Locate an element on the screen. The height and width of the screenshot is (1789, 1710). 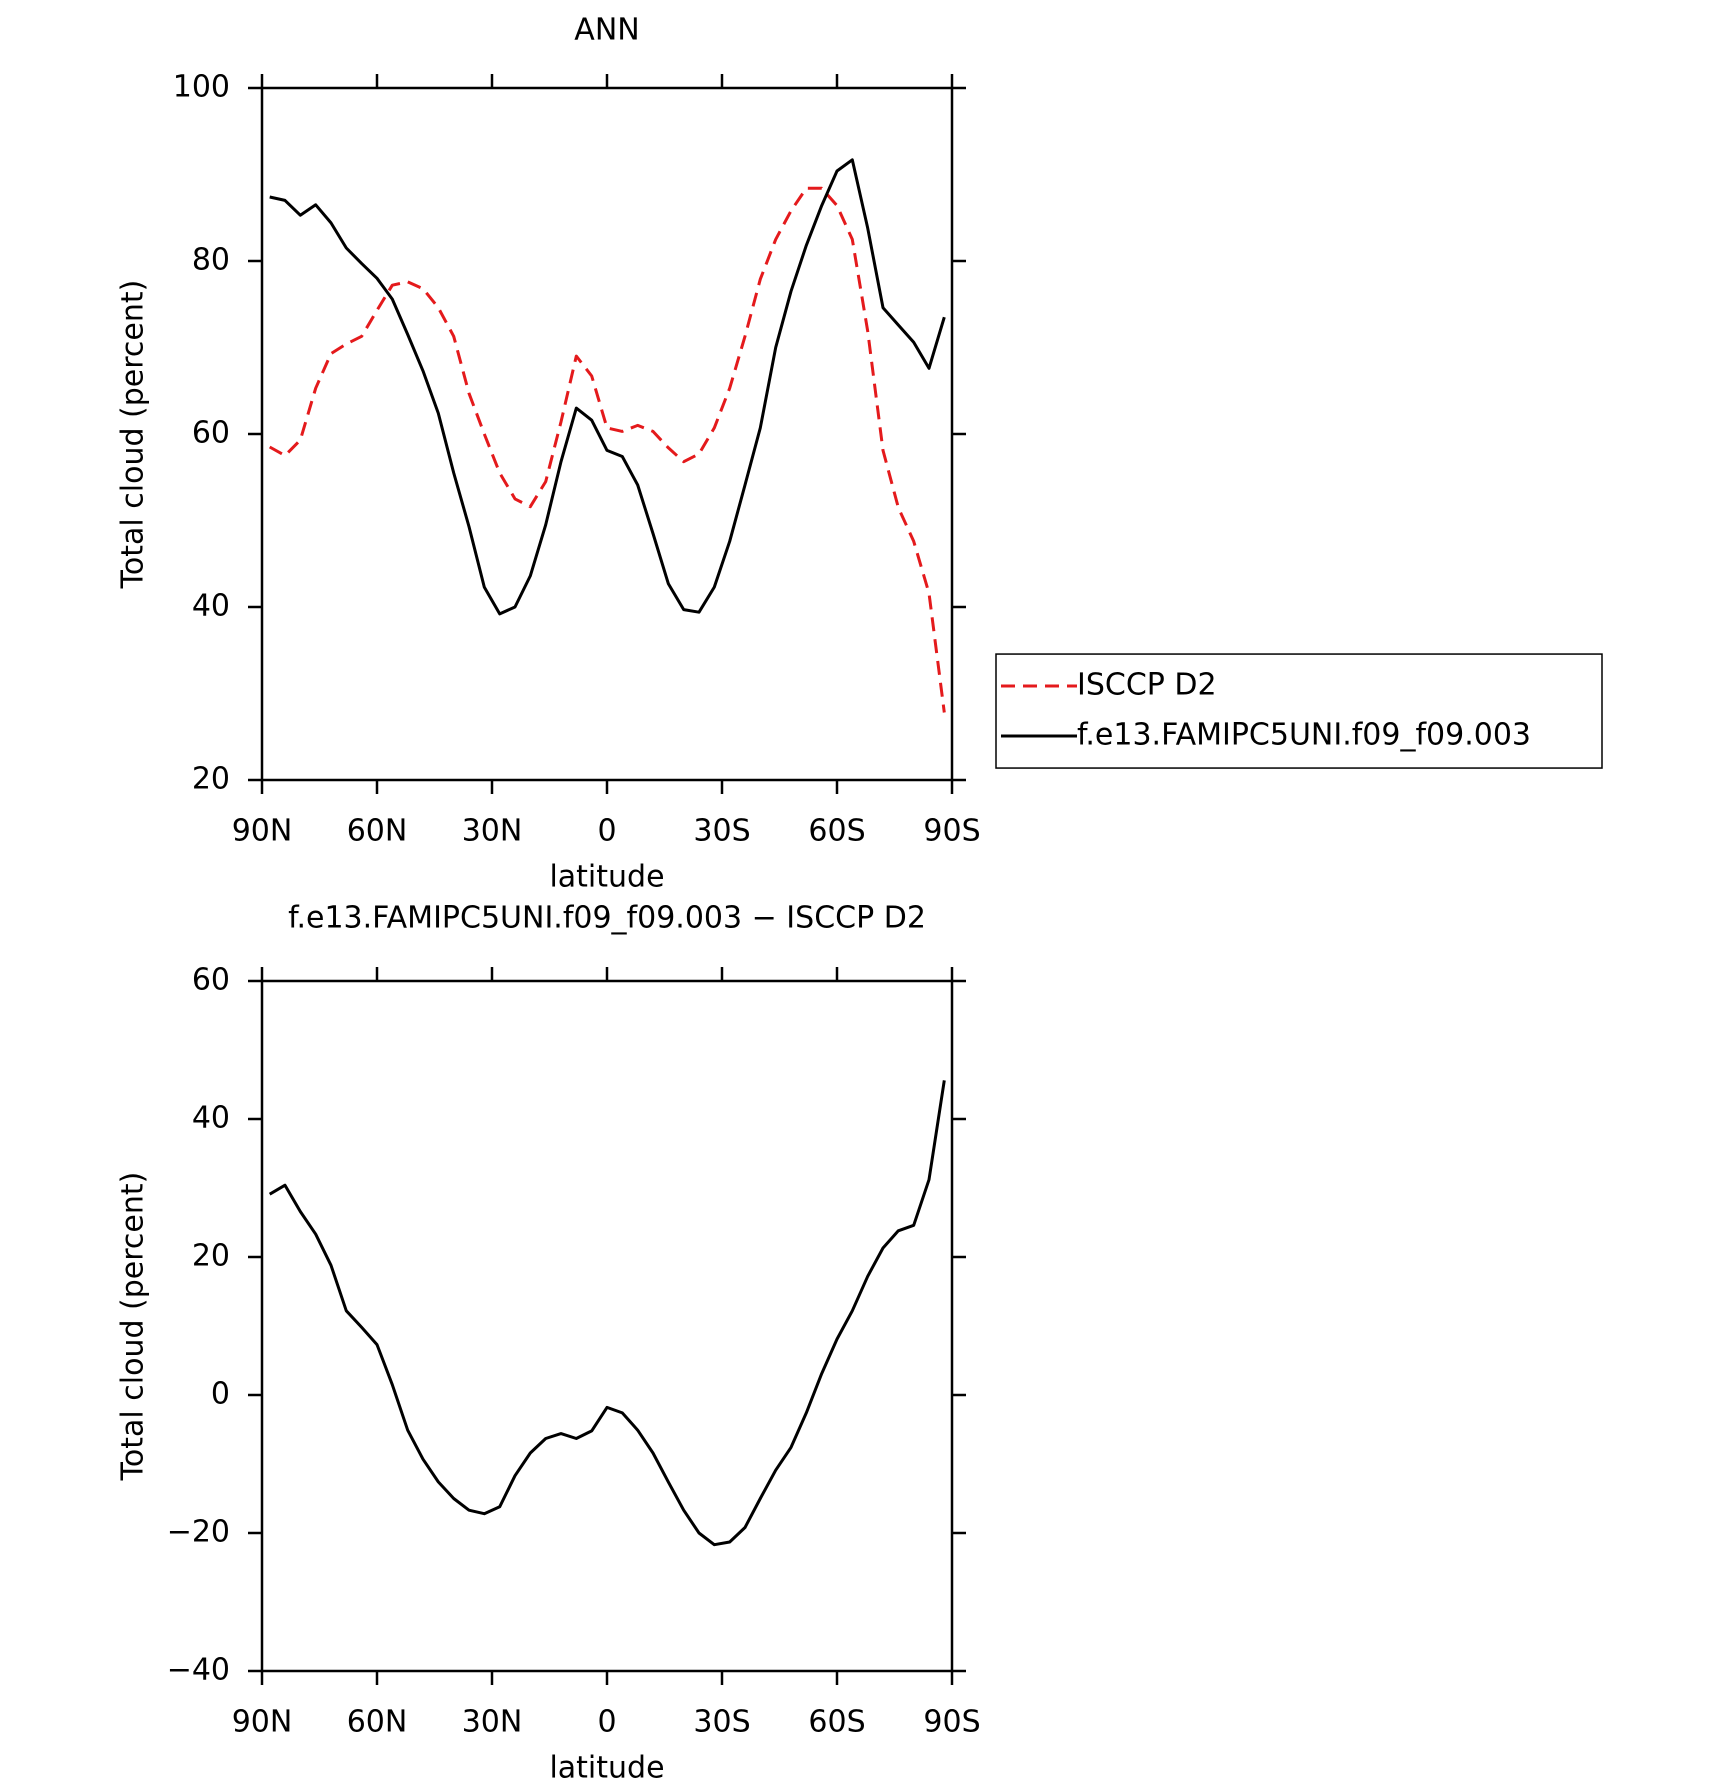
legend-label: f.e13.FAMIPC5UNI.f09_f09.003 is located at coordinates (1304, 735).